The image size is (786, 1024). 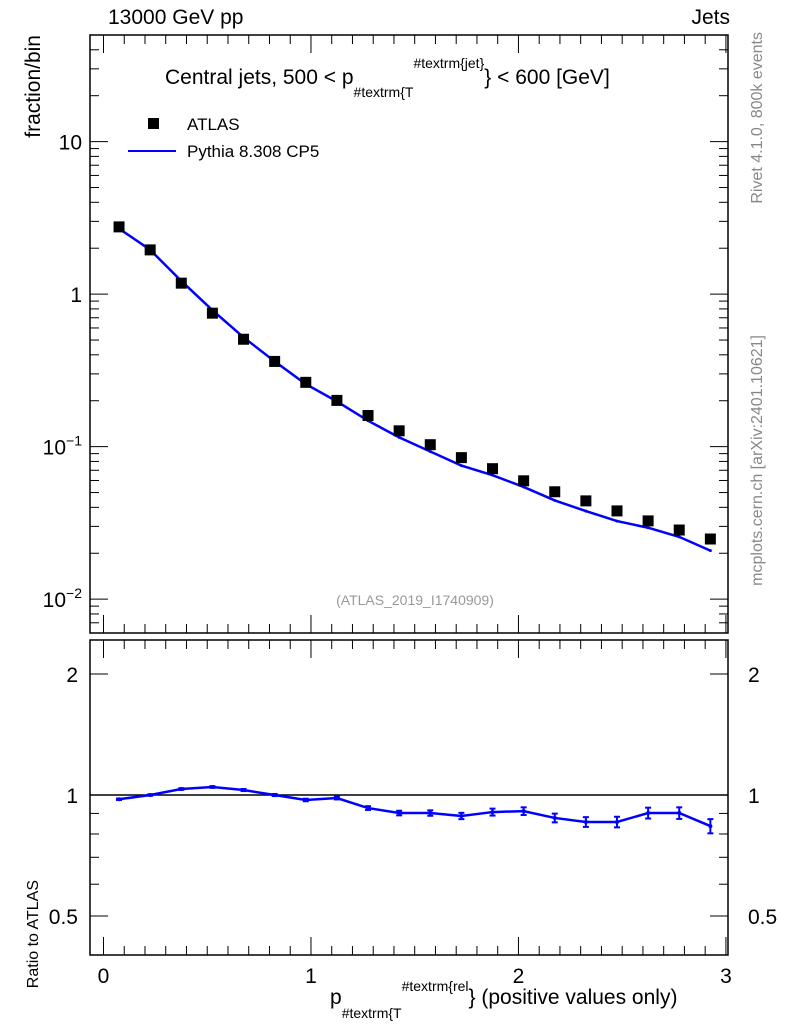 I want to click on y-tick-label: 10, so click(x=70, y=143).